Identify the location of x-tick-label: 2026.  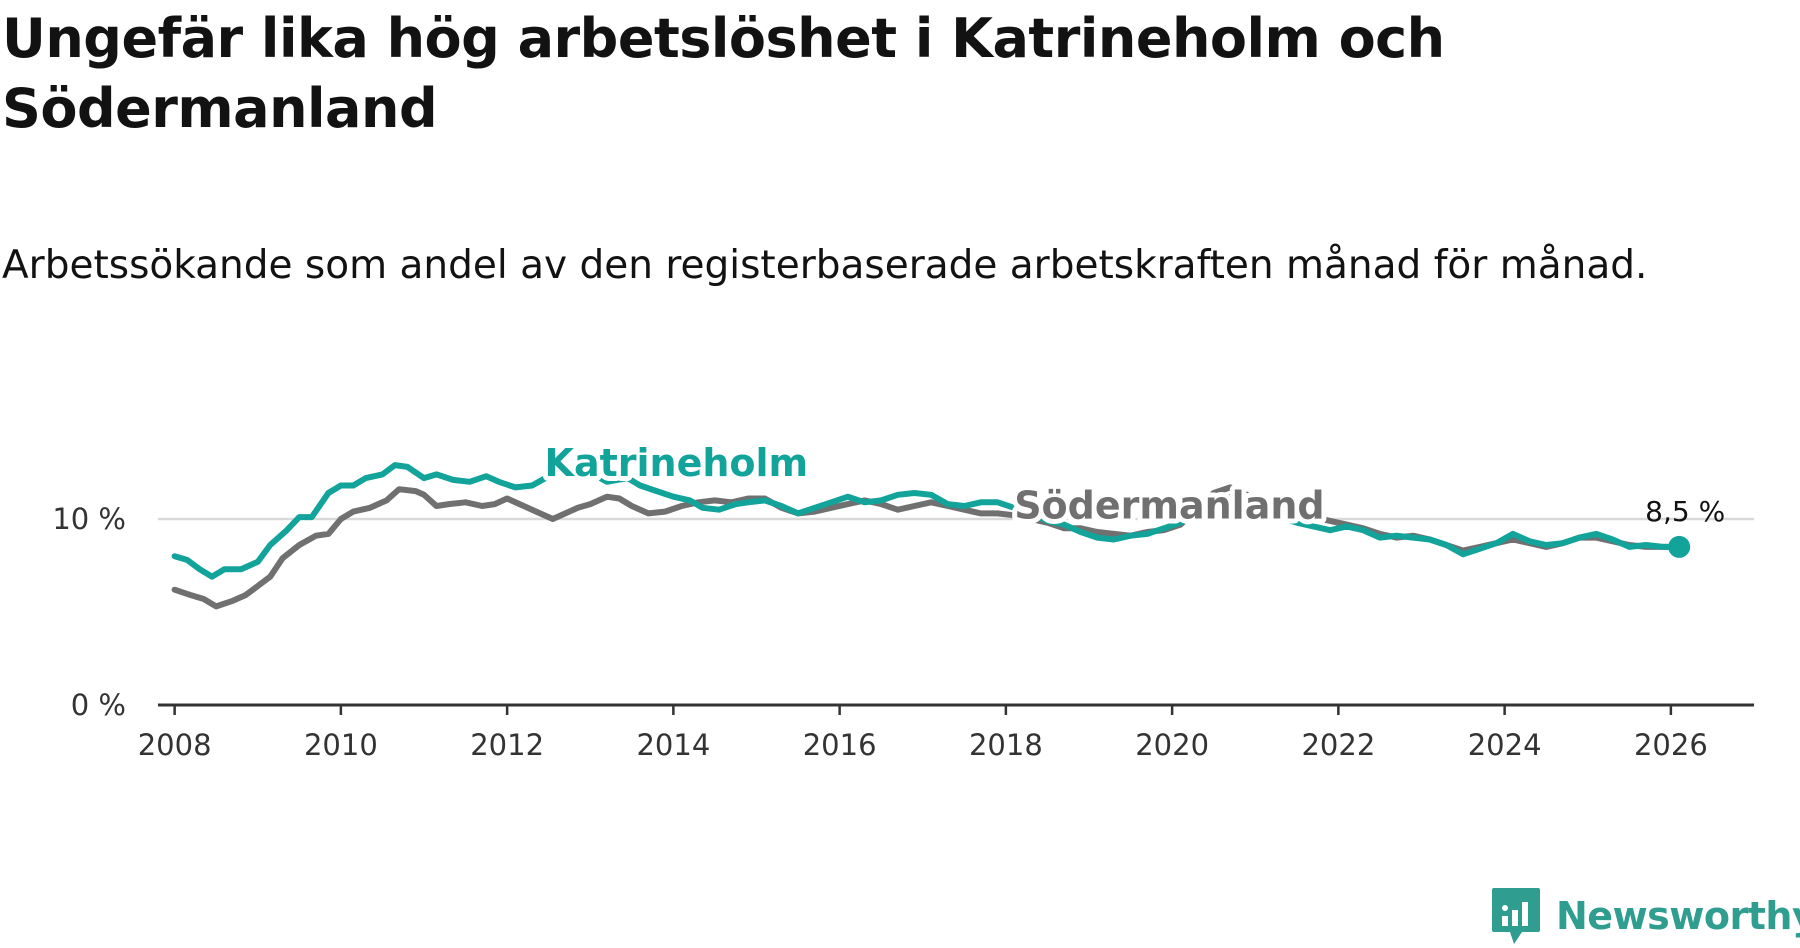
(1671, 745).